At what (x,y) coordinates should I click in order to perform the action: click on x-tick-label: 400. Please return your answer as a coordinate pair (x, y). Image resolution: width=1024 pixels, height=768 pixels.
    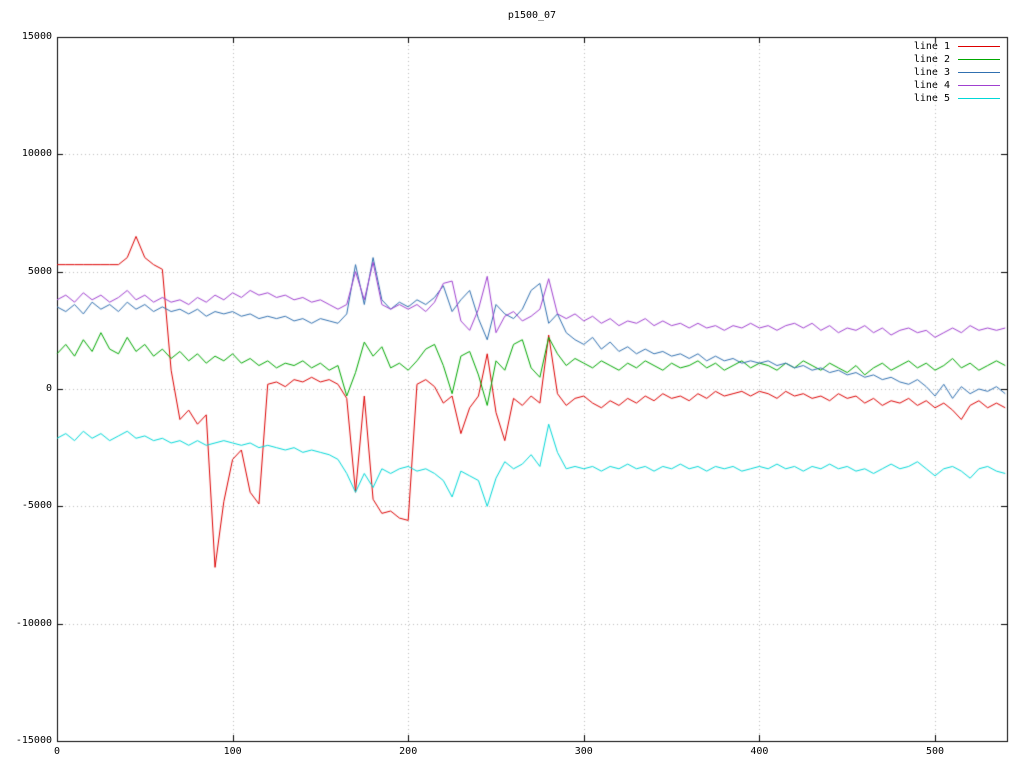
    Looking at the image, I should click on (759, 751).